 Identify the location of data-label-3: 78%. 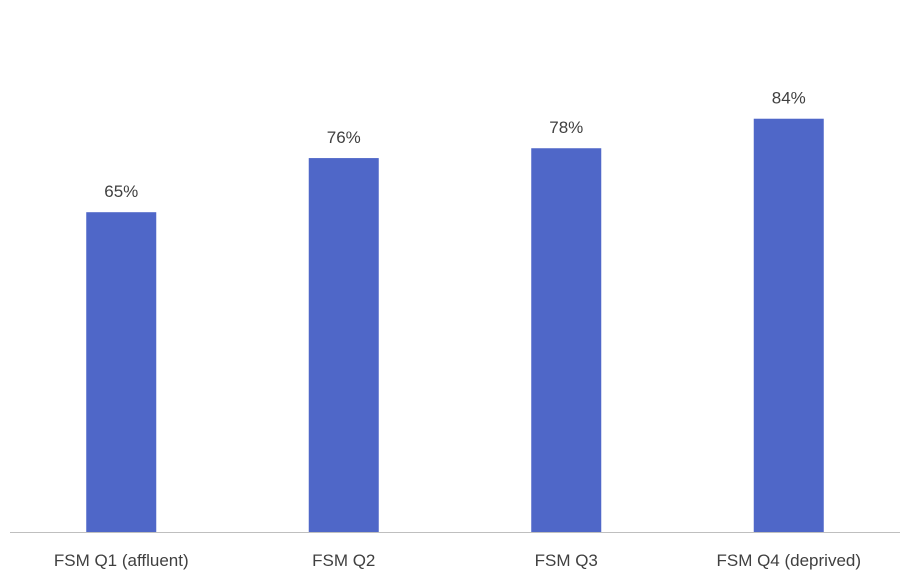
(566, 127).